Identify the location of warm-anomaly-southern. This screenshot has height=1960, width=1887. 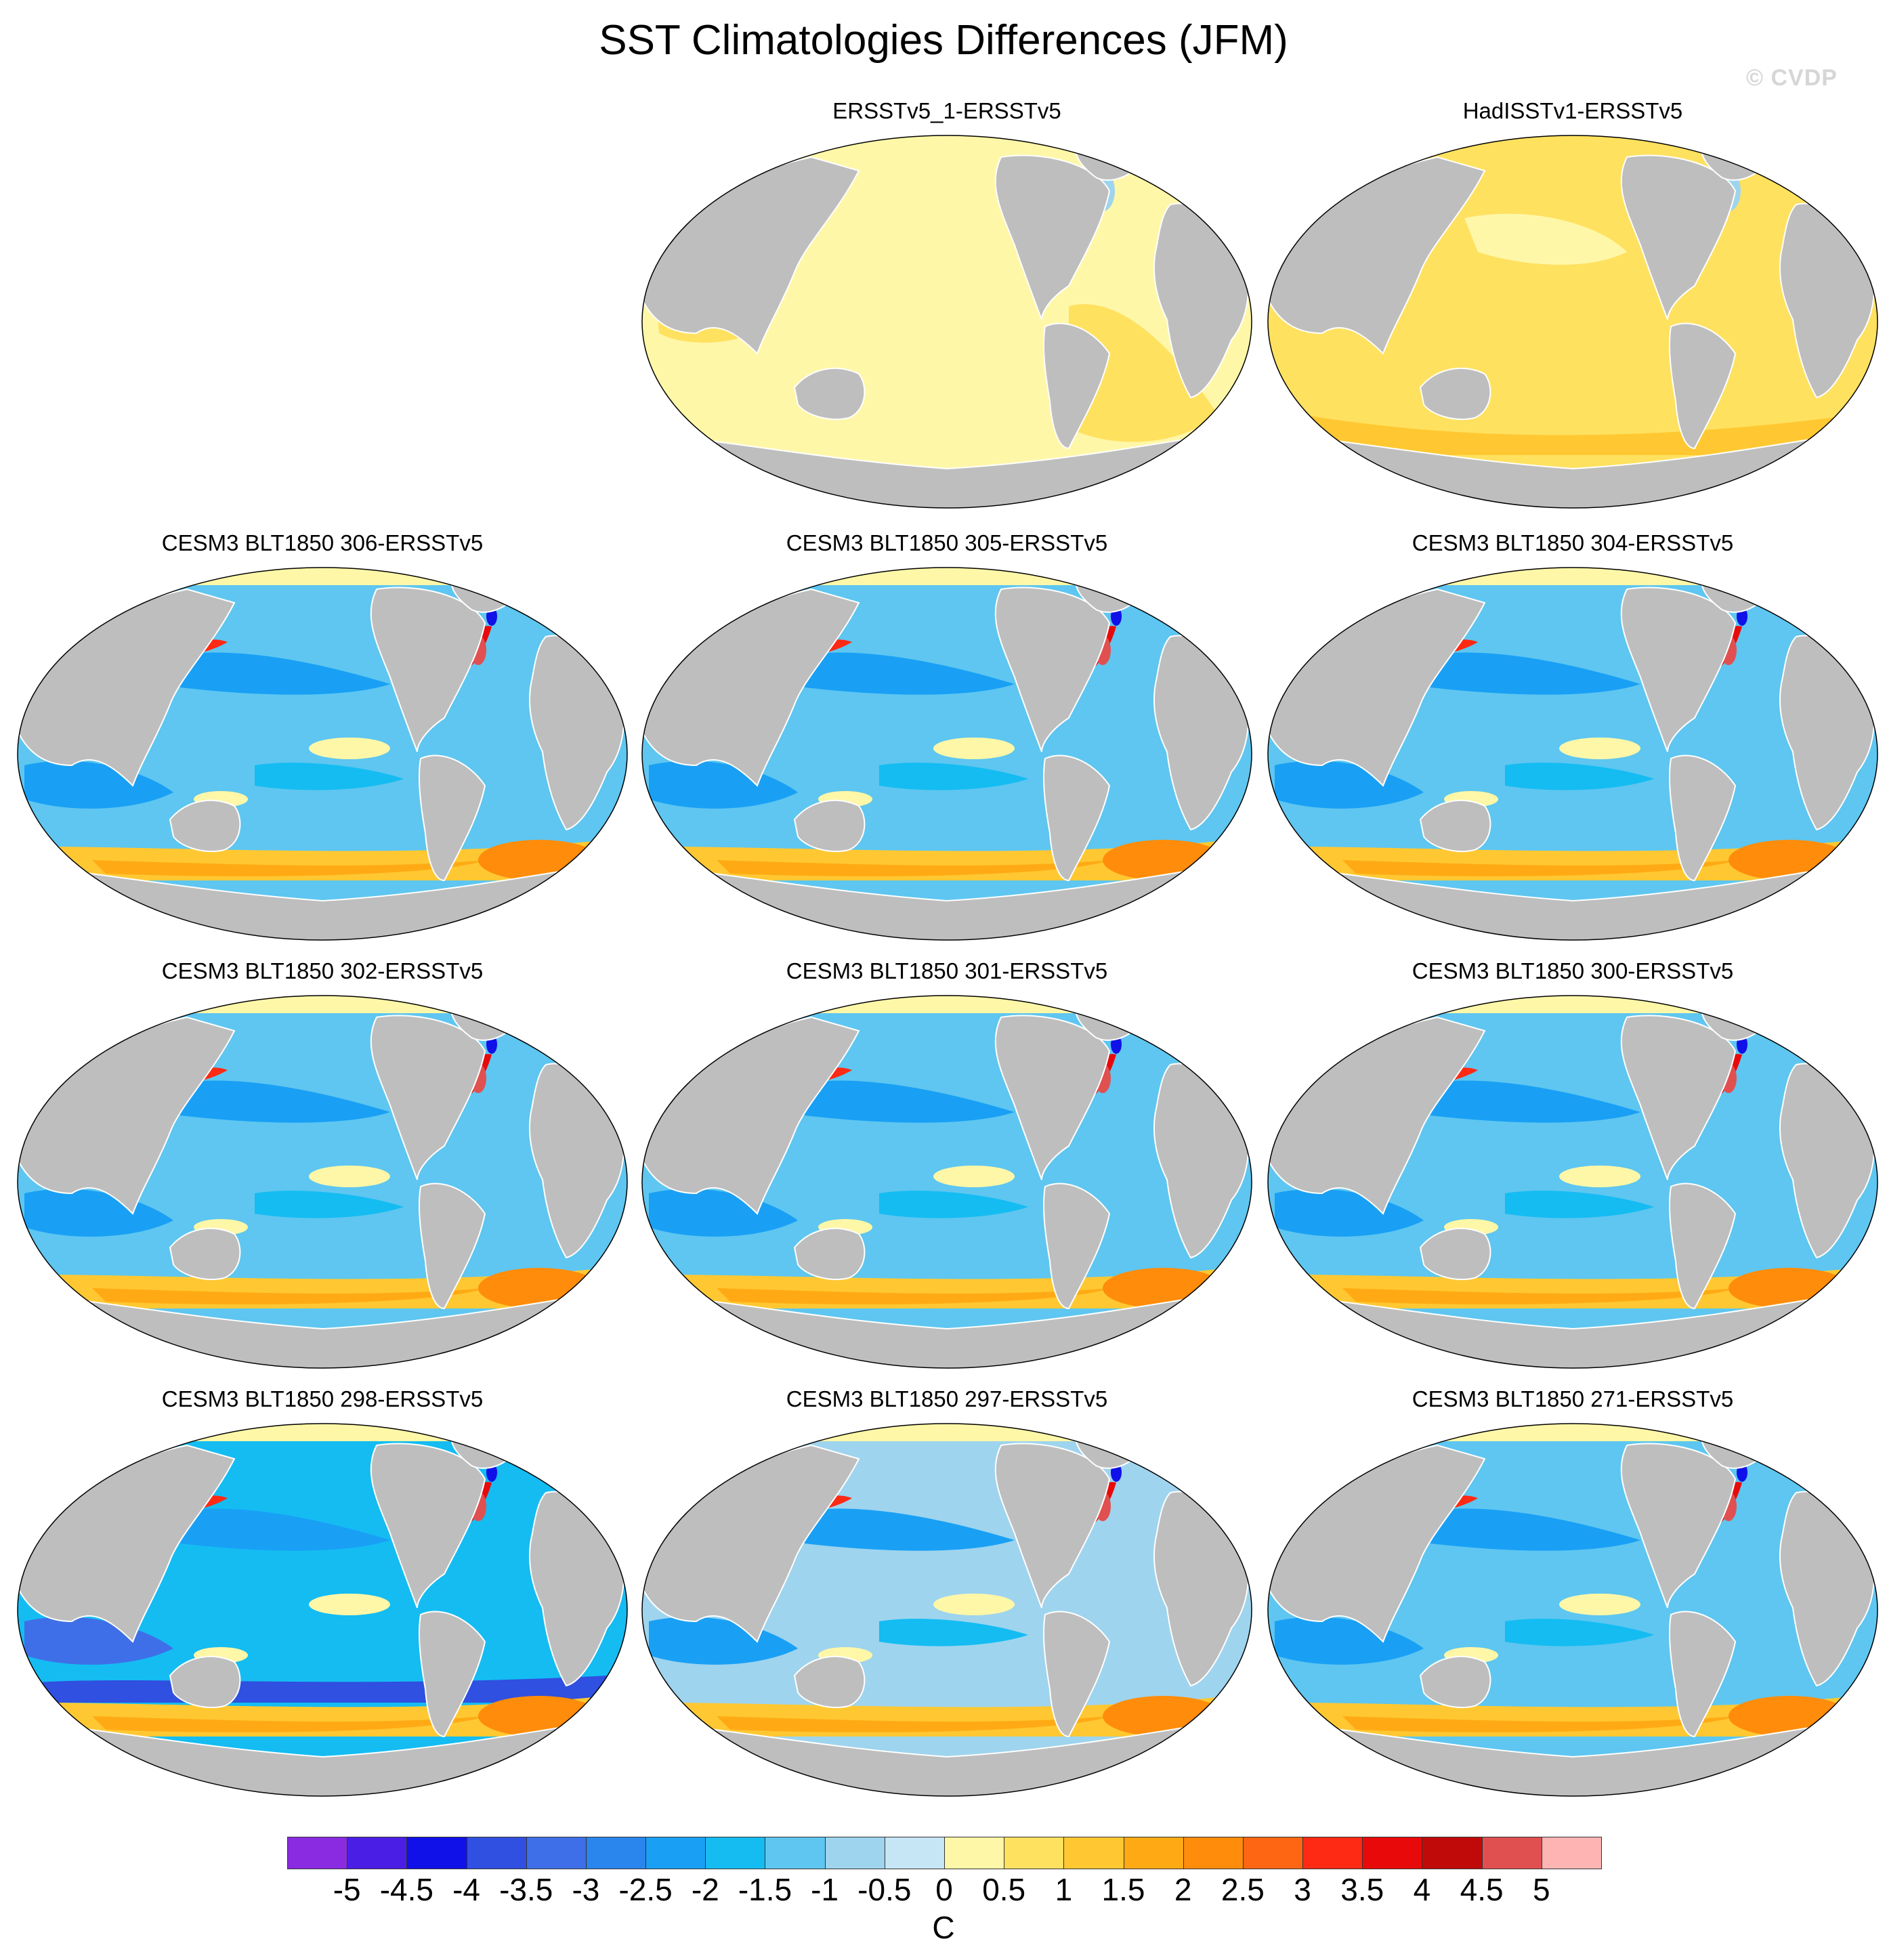
(1579, 434).